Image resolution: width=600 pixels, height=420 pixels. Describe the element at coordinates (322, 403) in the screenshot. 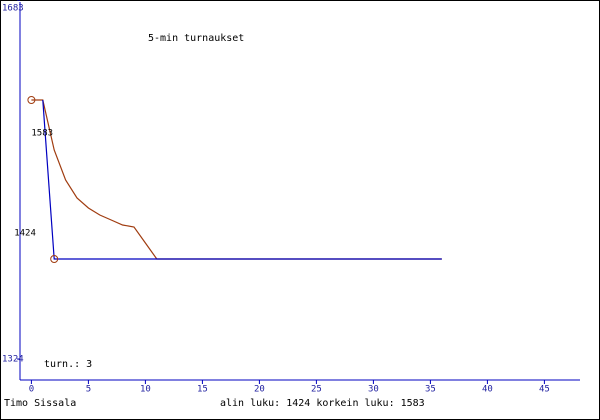

I see `footer-right: alin luku: 1424 korkein luku: 1583` at that location.